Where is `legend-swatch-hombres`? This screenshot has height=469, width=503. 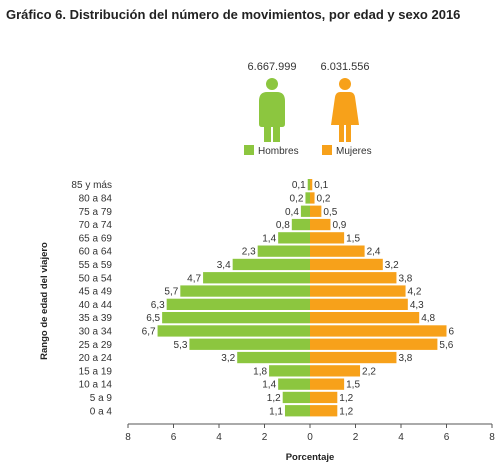
legend-swatch-hombres is located at coordinates (249, 150).